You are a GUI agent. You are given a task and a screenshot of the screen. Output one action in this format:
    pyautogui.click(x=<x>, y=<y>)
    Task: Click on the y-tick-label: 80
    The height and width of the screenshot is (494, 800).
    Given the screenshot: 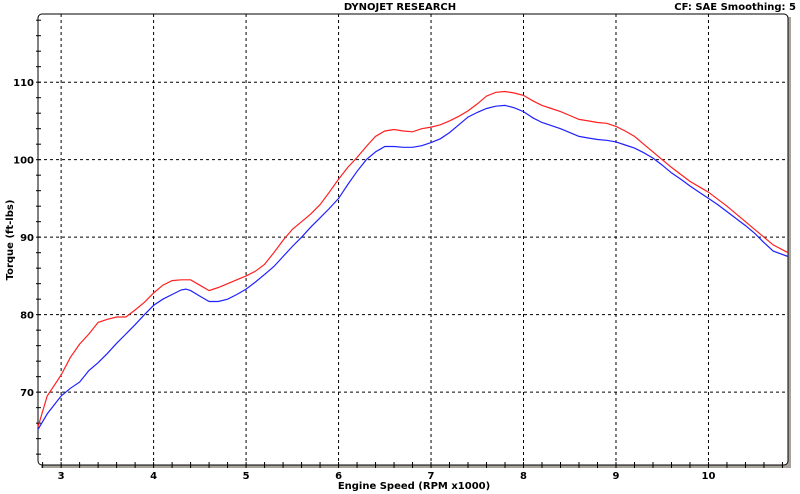 What is the action you would take?
    pyautogui.click(x=27, y=316)
    